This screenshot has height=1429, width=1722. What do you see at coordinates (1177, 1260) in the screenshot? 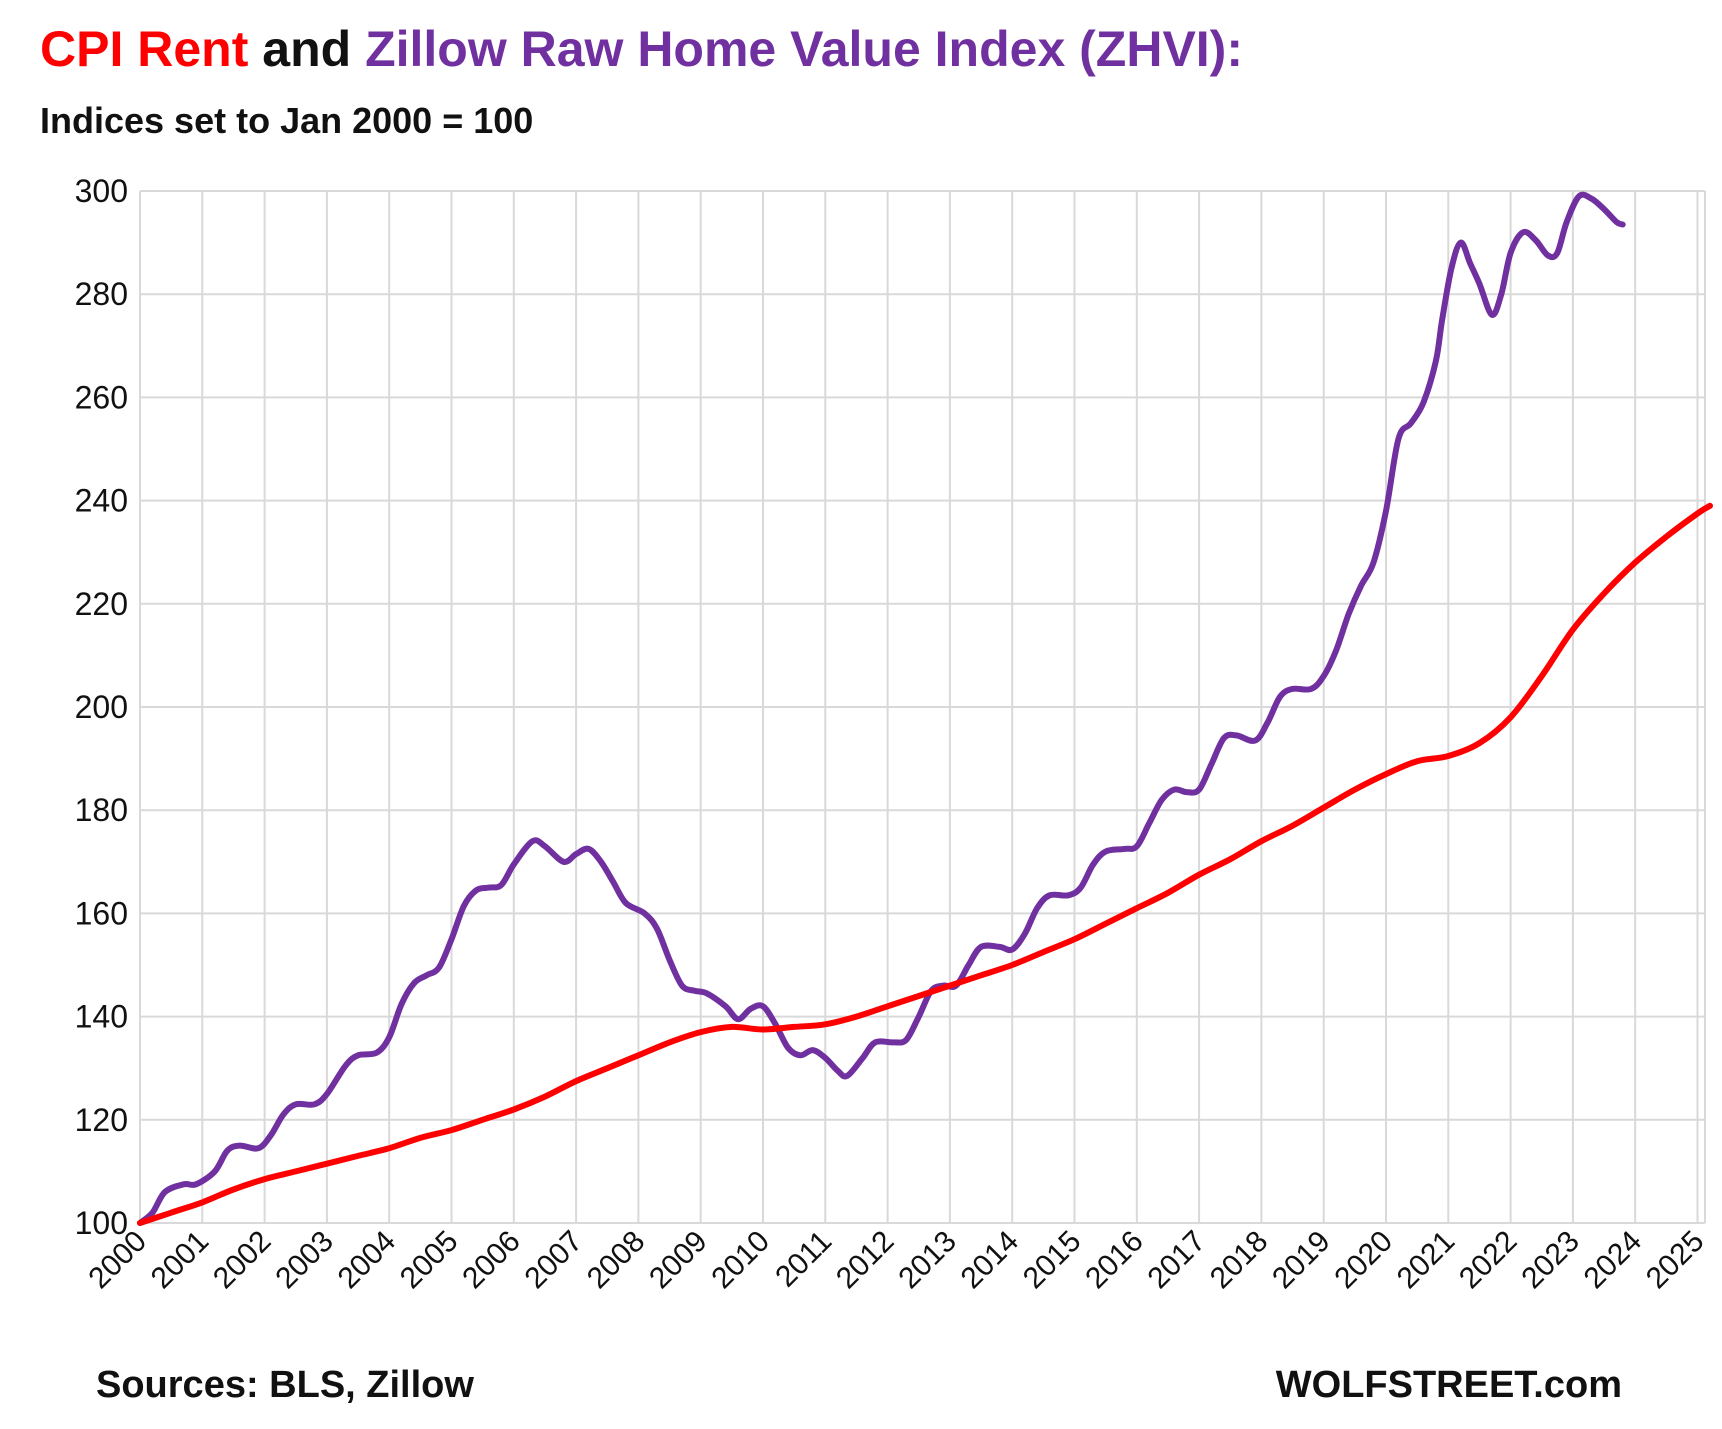
I see `x-tick-label: 2017` at bounding box center [1177, 1260].